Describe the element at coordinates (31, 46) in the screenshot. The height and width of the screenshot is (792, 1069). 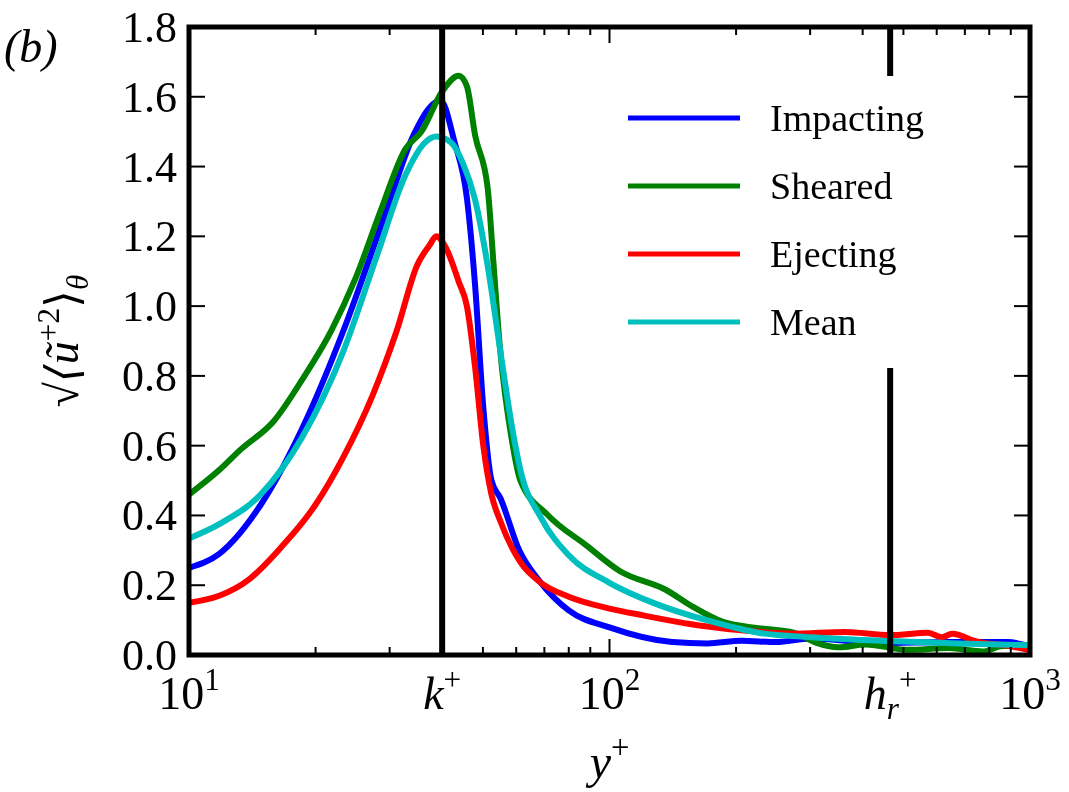
I see `chart-title: (b)` at that location.